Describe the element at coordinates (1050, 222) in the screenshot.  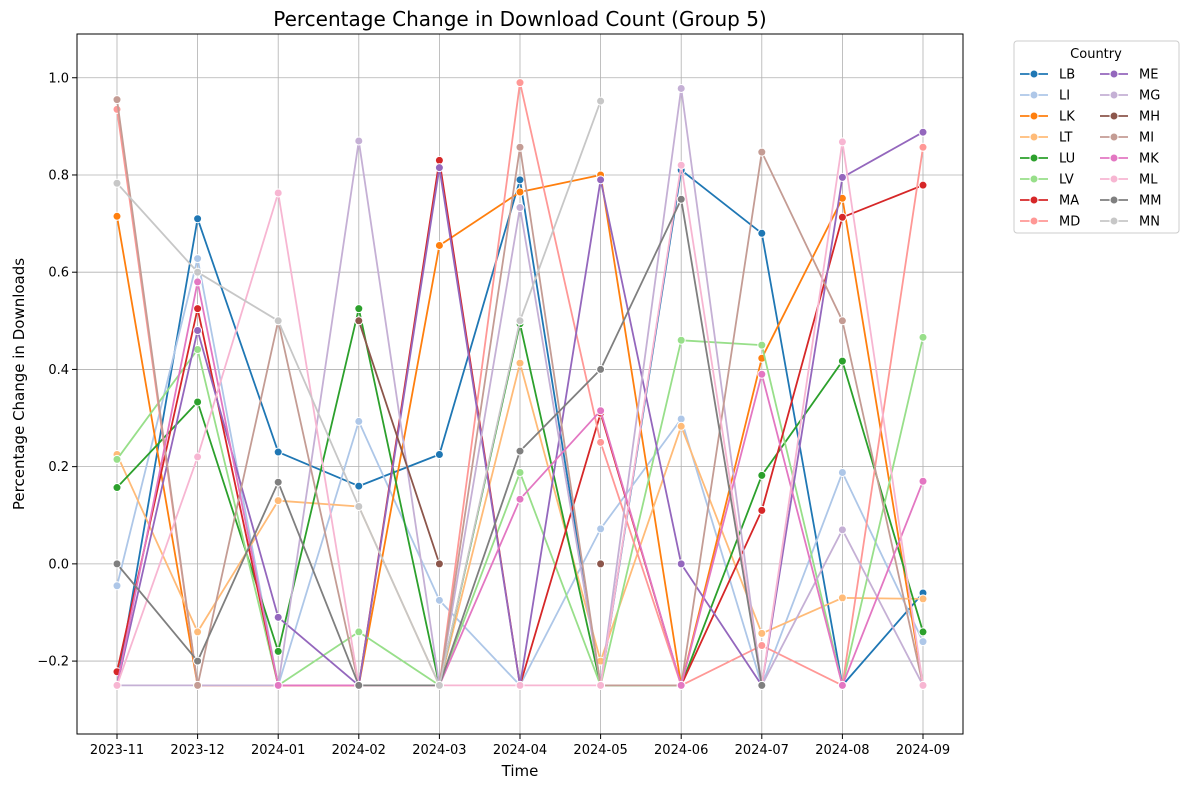
I see `legend-item-md: MD` at that location.